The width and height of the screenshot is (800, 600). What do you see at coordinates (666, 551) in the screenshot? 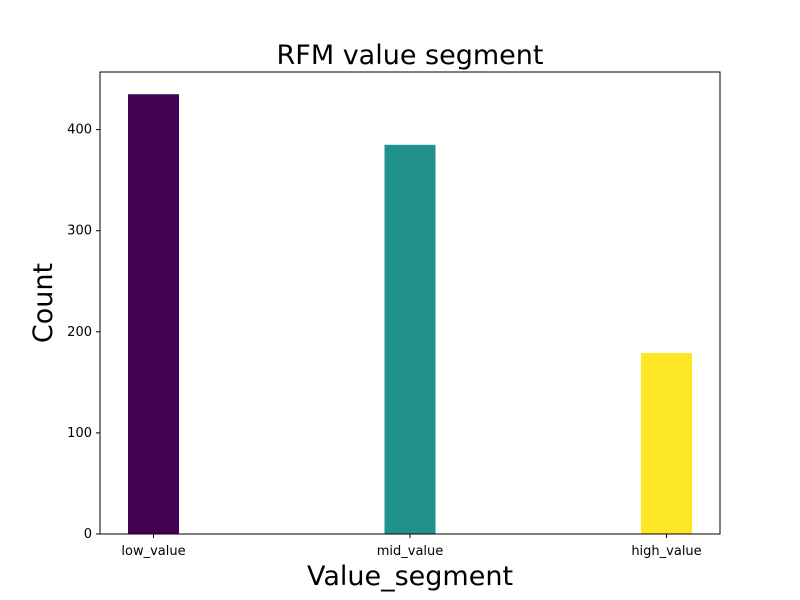
I see `x-tick-label: high_value` at bounding box center [666, 551].